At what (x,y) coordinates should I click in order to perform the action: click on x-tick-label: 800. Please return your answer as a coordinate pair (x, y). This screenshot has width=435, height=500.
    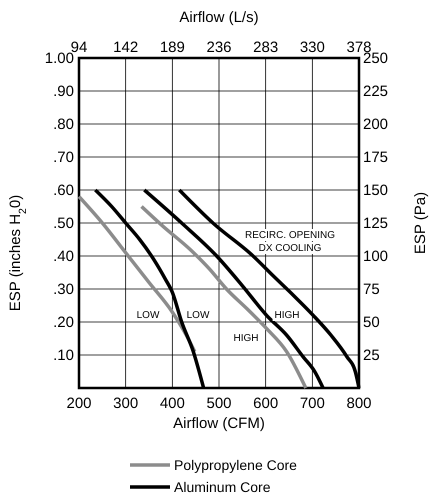
    Looking at the image, I should click on (359, 403).